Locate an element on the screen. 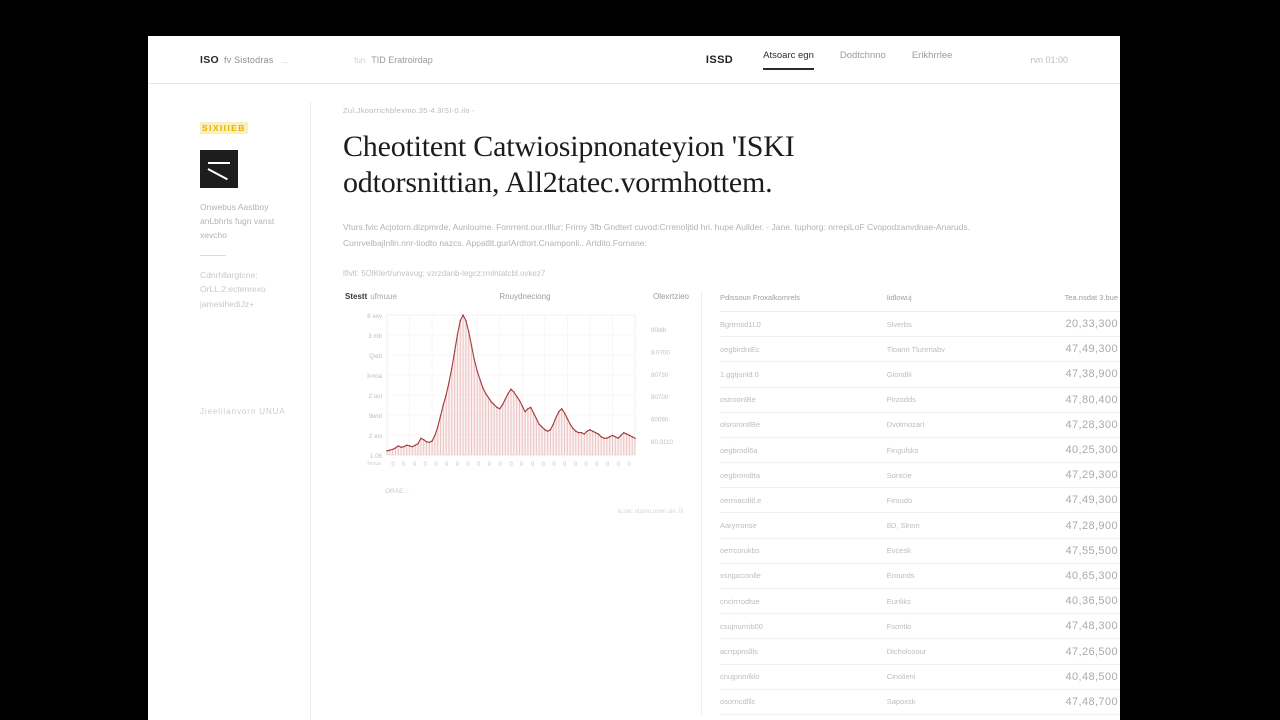 The width and height of the screenshot is (1280, 720). table-cell-c3: 40,25,300 is located at coordinates (1065, 450).